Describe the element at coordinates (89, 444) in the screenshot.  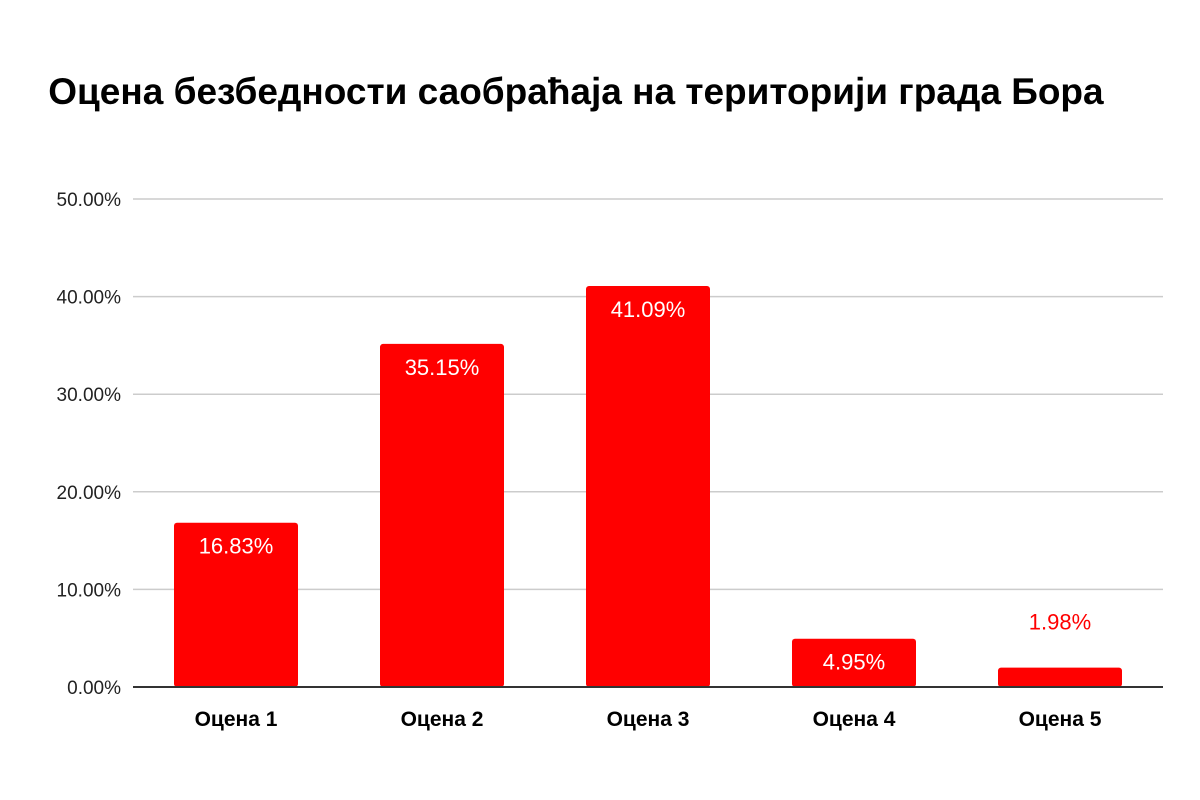
I see `y-axis-ticks: 0.00% 10.00% 20.00% 30.00% 40.00% 50.00%` at that location.